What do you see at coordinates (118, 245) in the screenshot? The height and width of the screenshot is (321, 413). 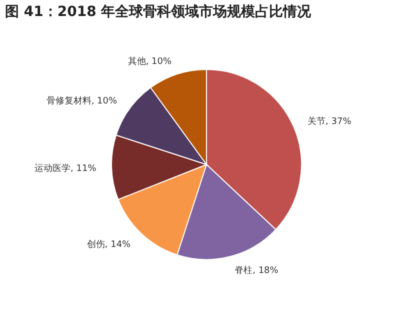 I see `data-label: , 14%` at bounding box center [118, 245].